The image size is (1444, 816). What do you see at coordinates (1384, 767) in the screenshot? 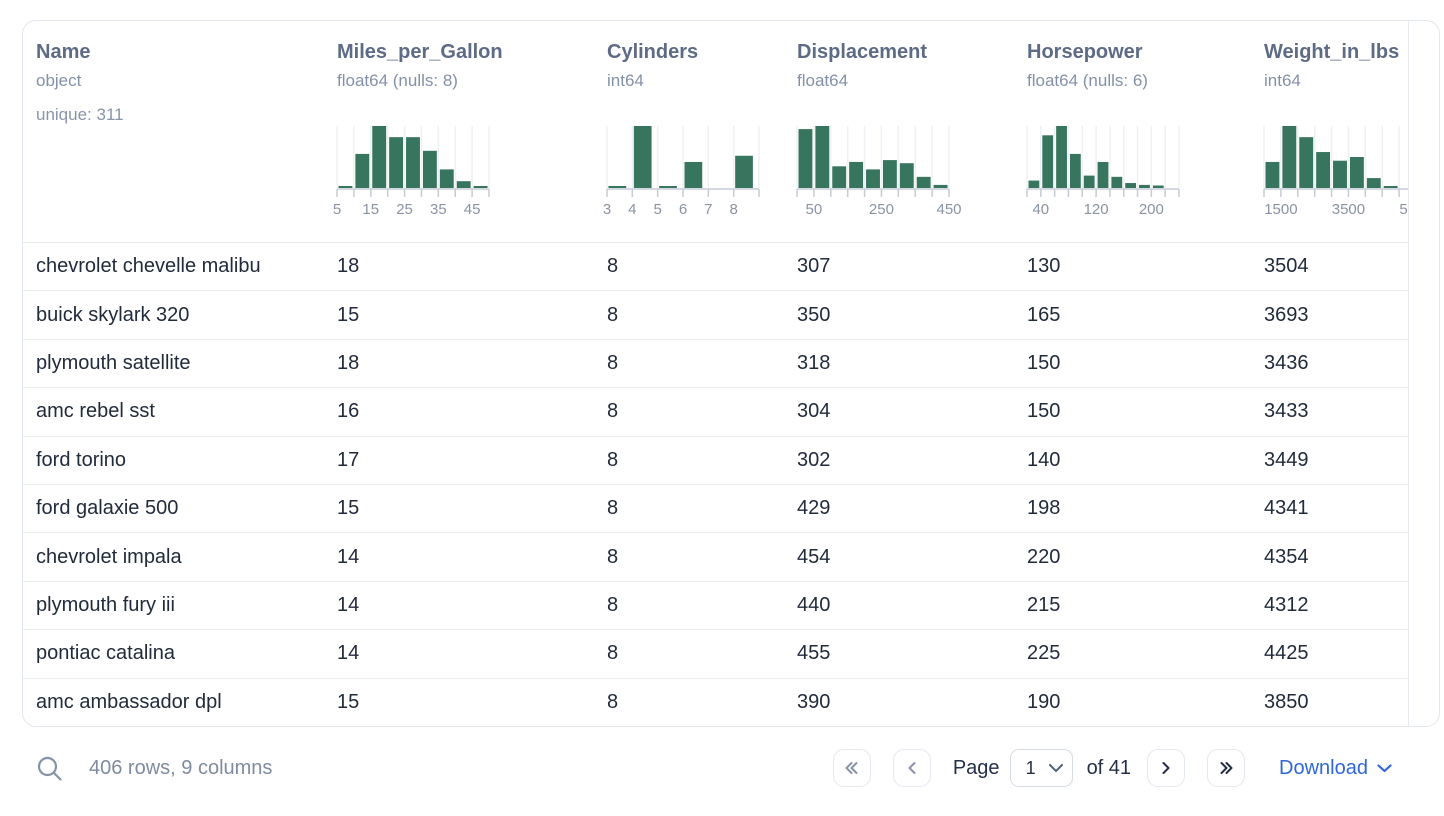
I see `chevron-down-icon` at bounding box center [1384, 767].